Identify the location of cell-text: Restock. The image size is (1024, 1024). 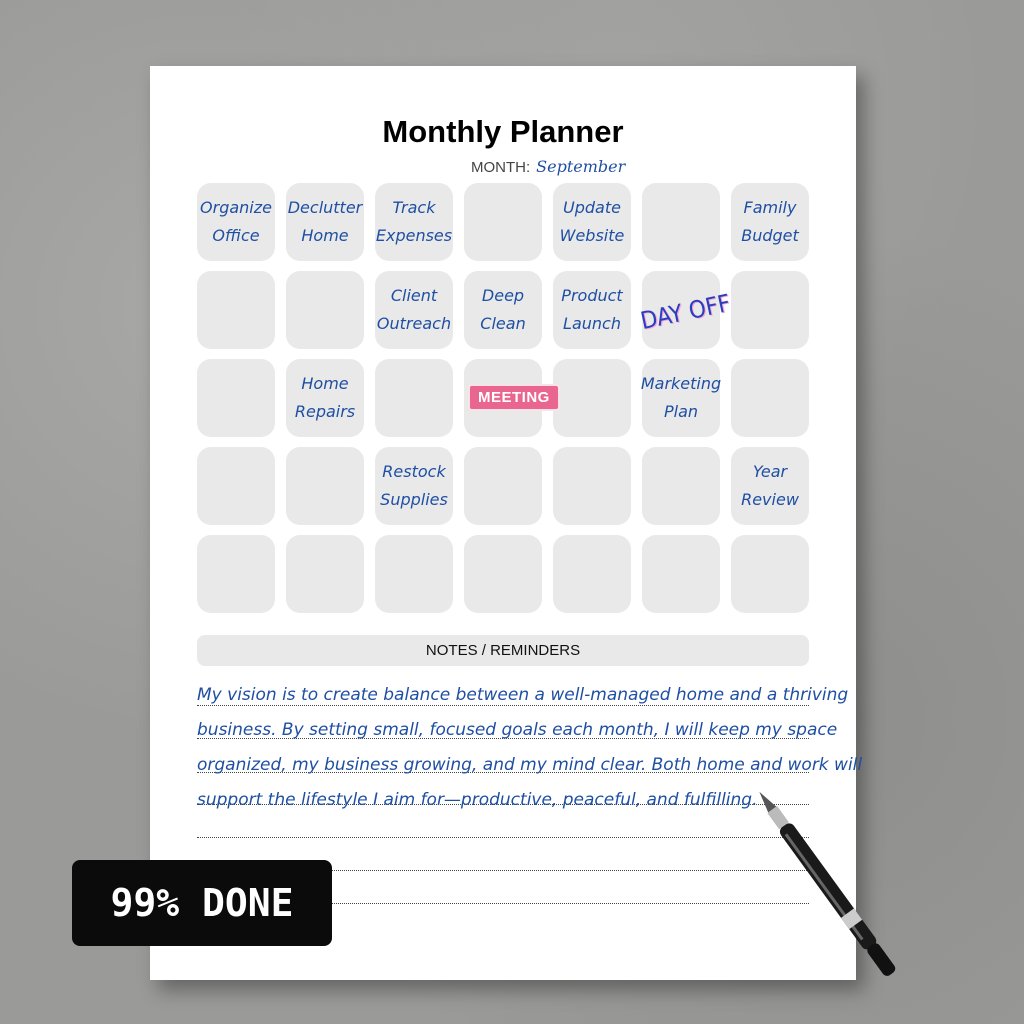
(414, 471).